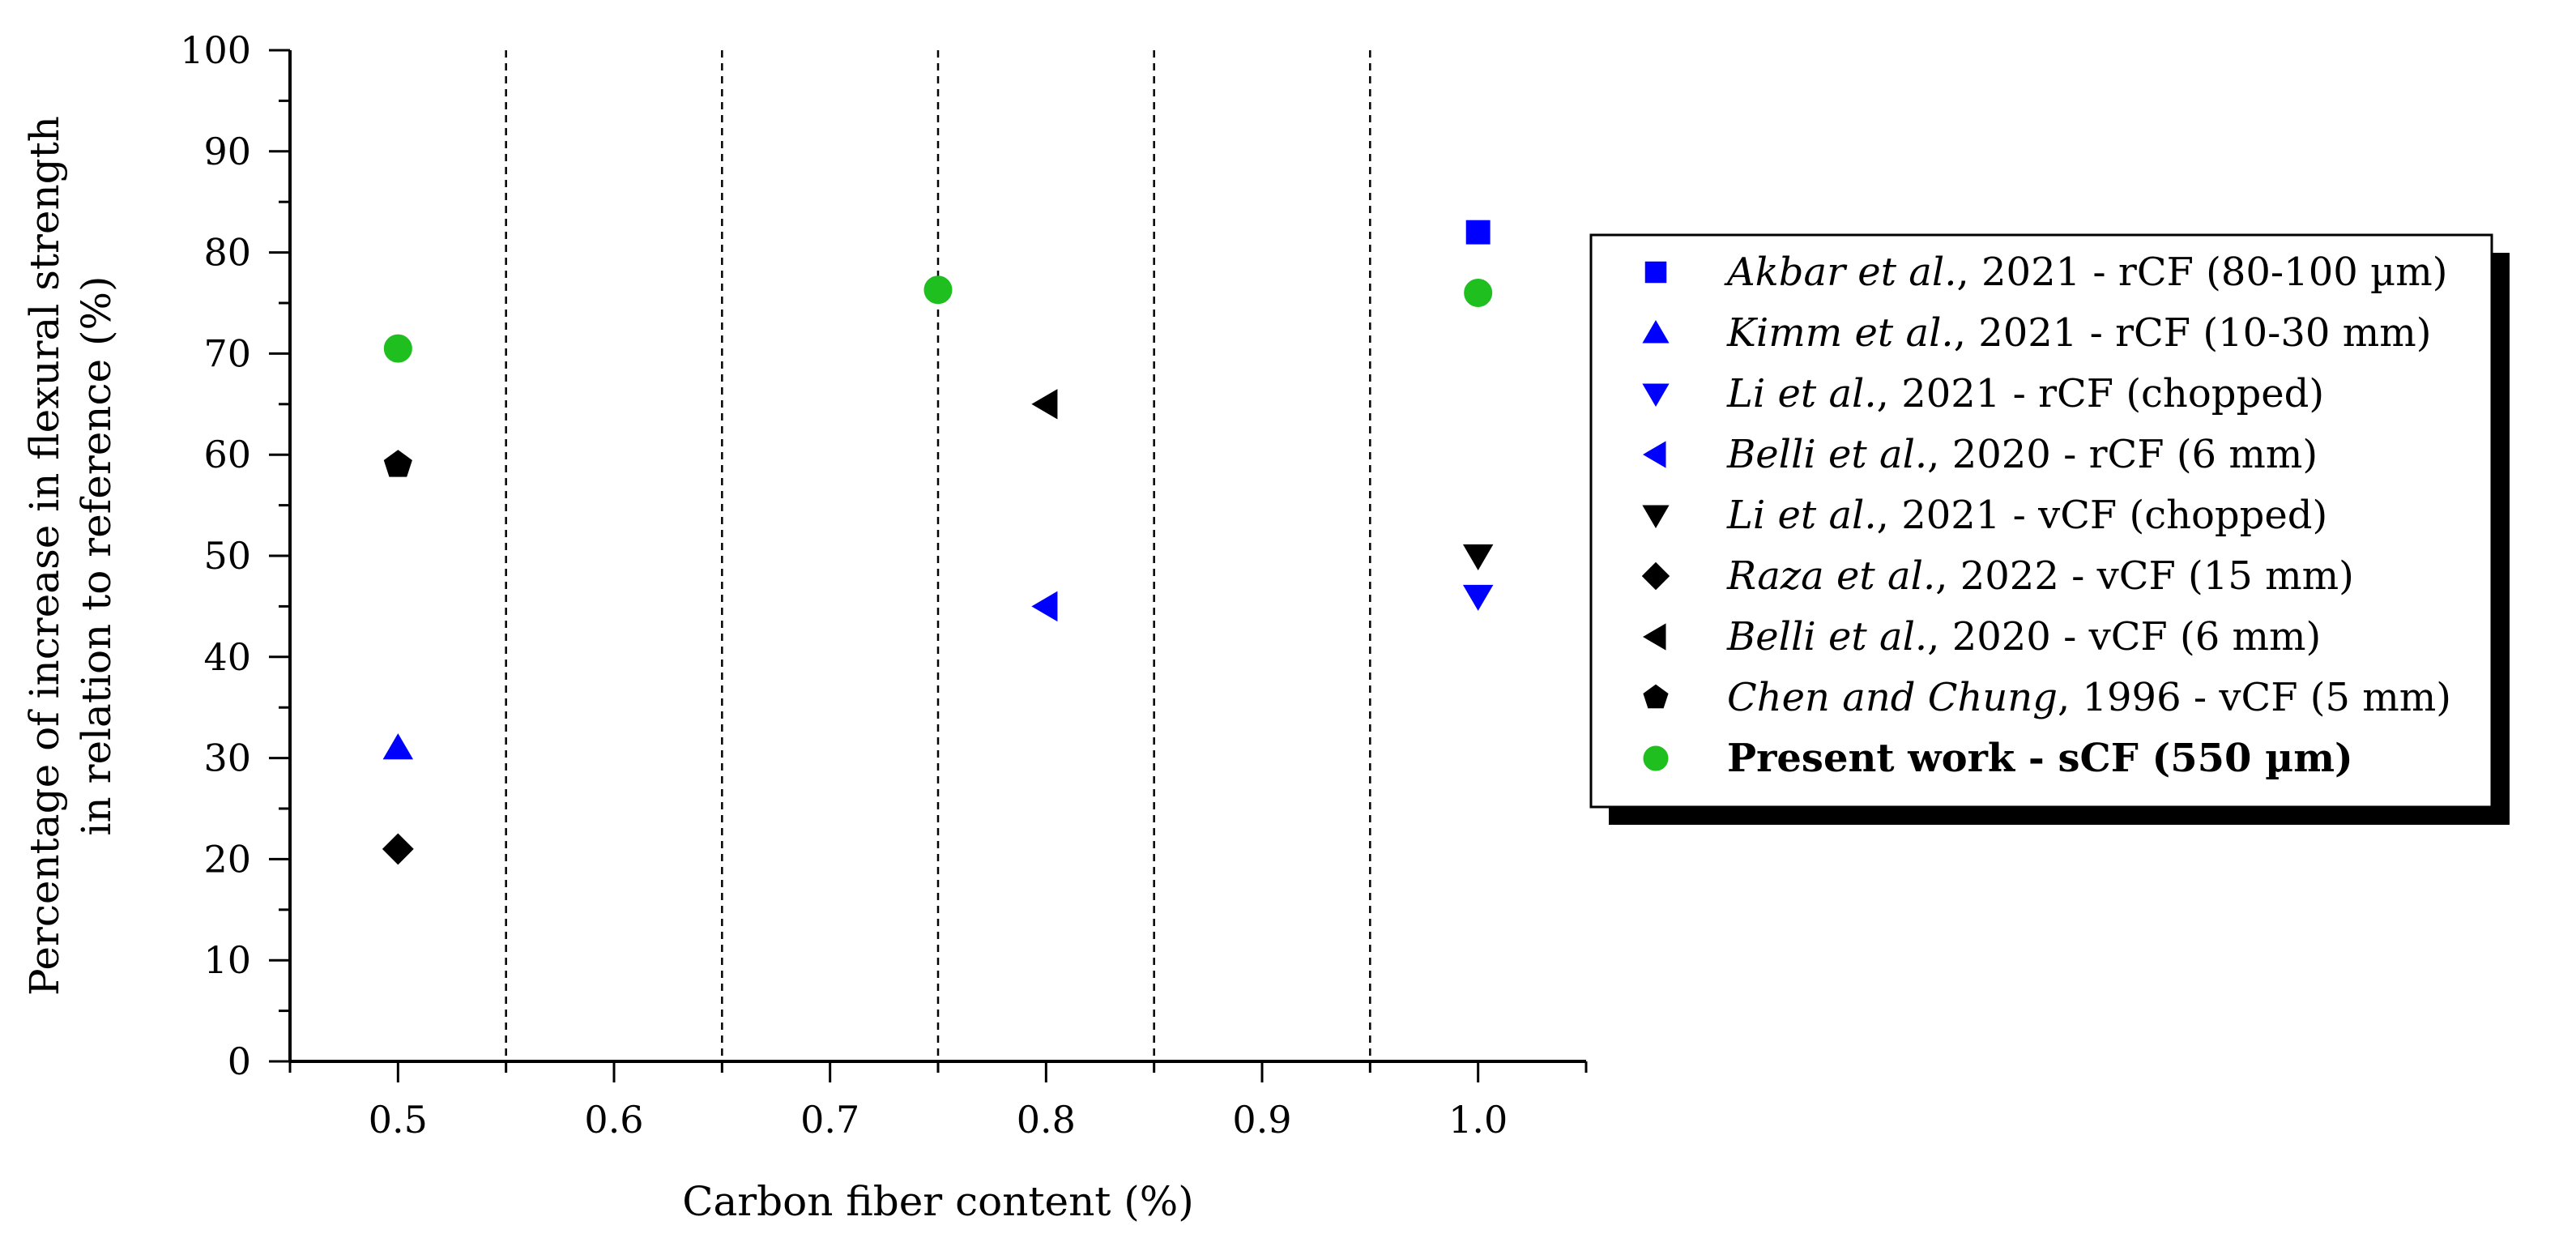  What do you see at coordinates (398, 849) in the screenshot?
I see `data-point-diamond` at bounding box center [398, 849].